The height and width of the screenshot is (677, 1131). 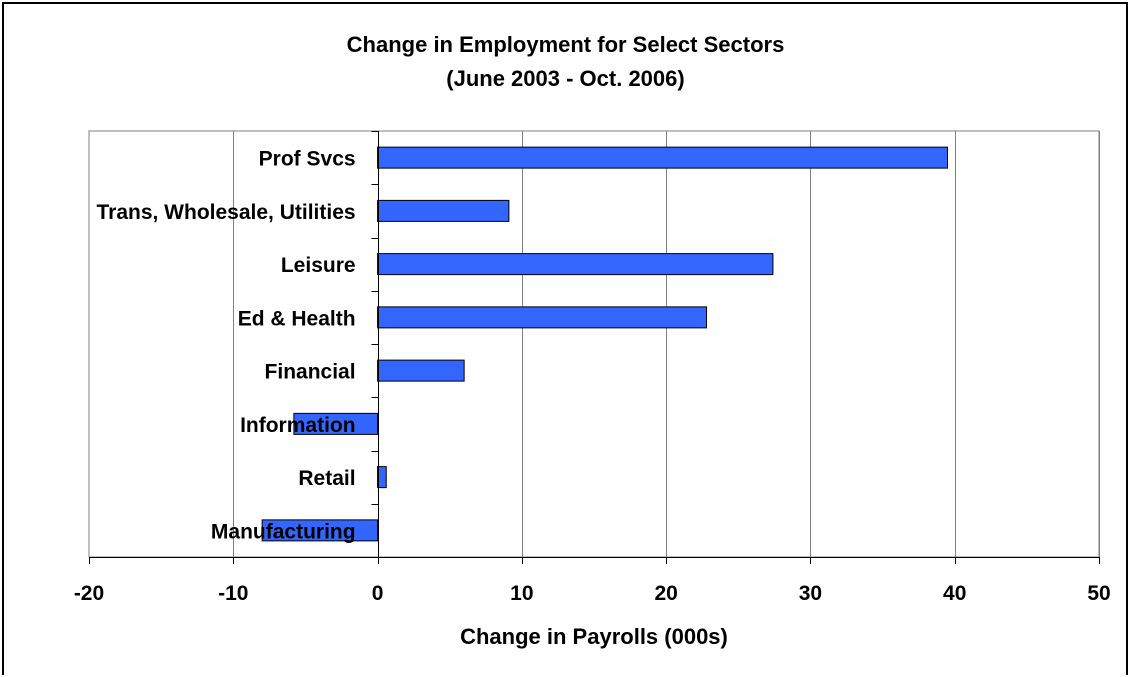 I want to click on category-label: Leisure, so click(x=318, y=265).